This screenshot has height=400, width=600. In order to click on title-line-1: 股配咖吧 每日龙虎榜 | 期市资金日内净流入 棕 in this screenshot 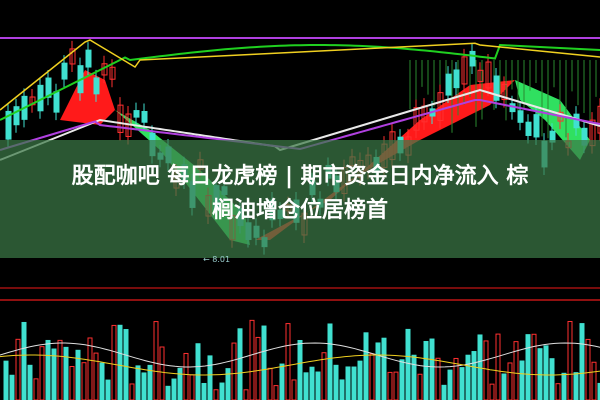, I will do `click(300, 176)`.